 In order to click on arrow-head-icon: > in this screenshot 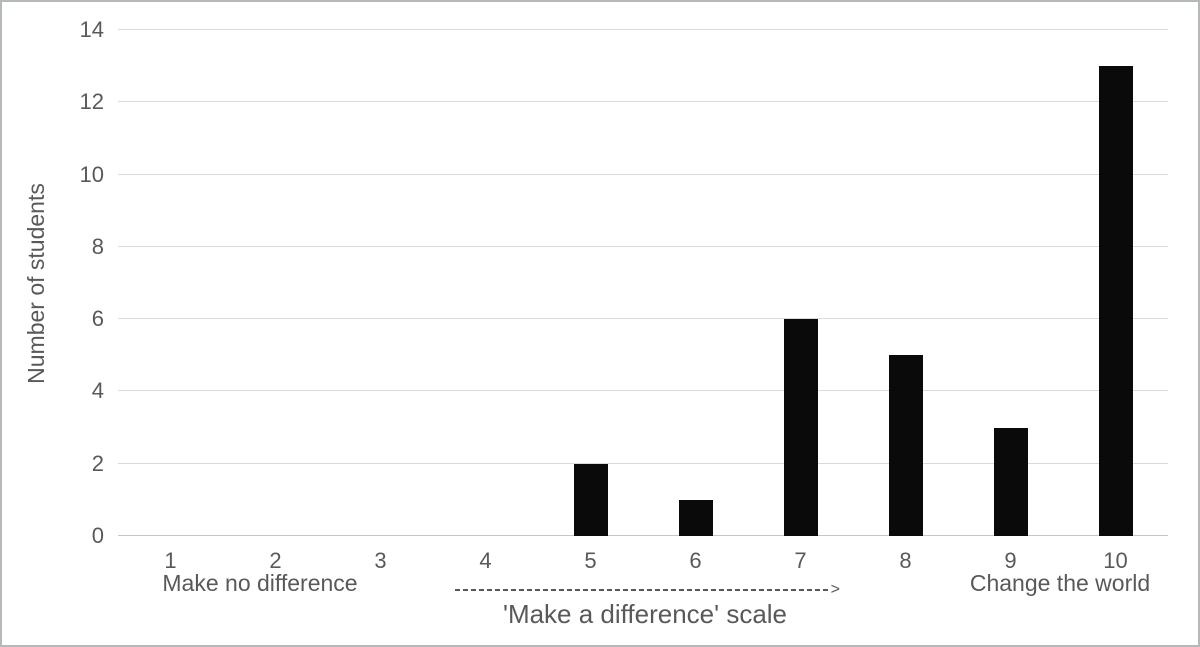, I will do `click(835, 589)`.